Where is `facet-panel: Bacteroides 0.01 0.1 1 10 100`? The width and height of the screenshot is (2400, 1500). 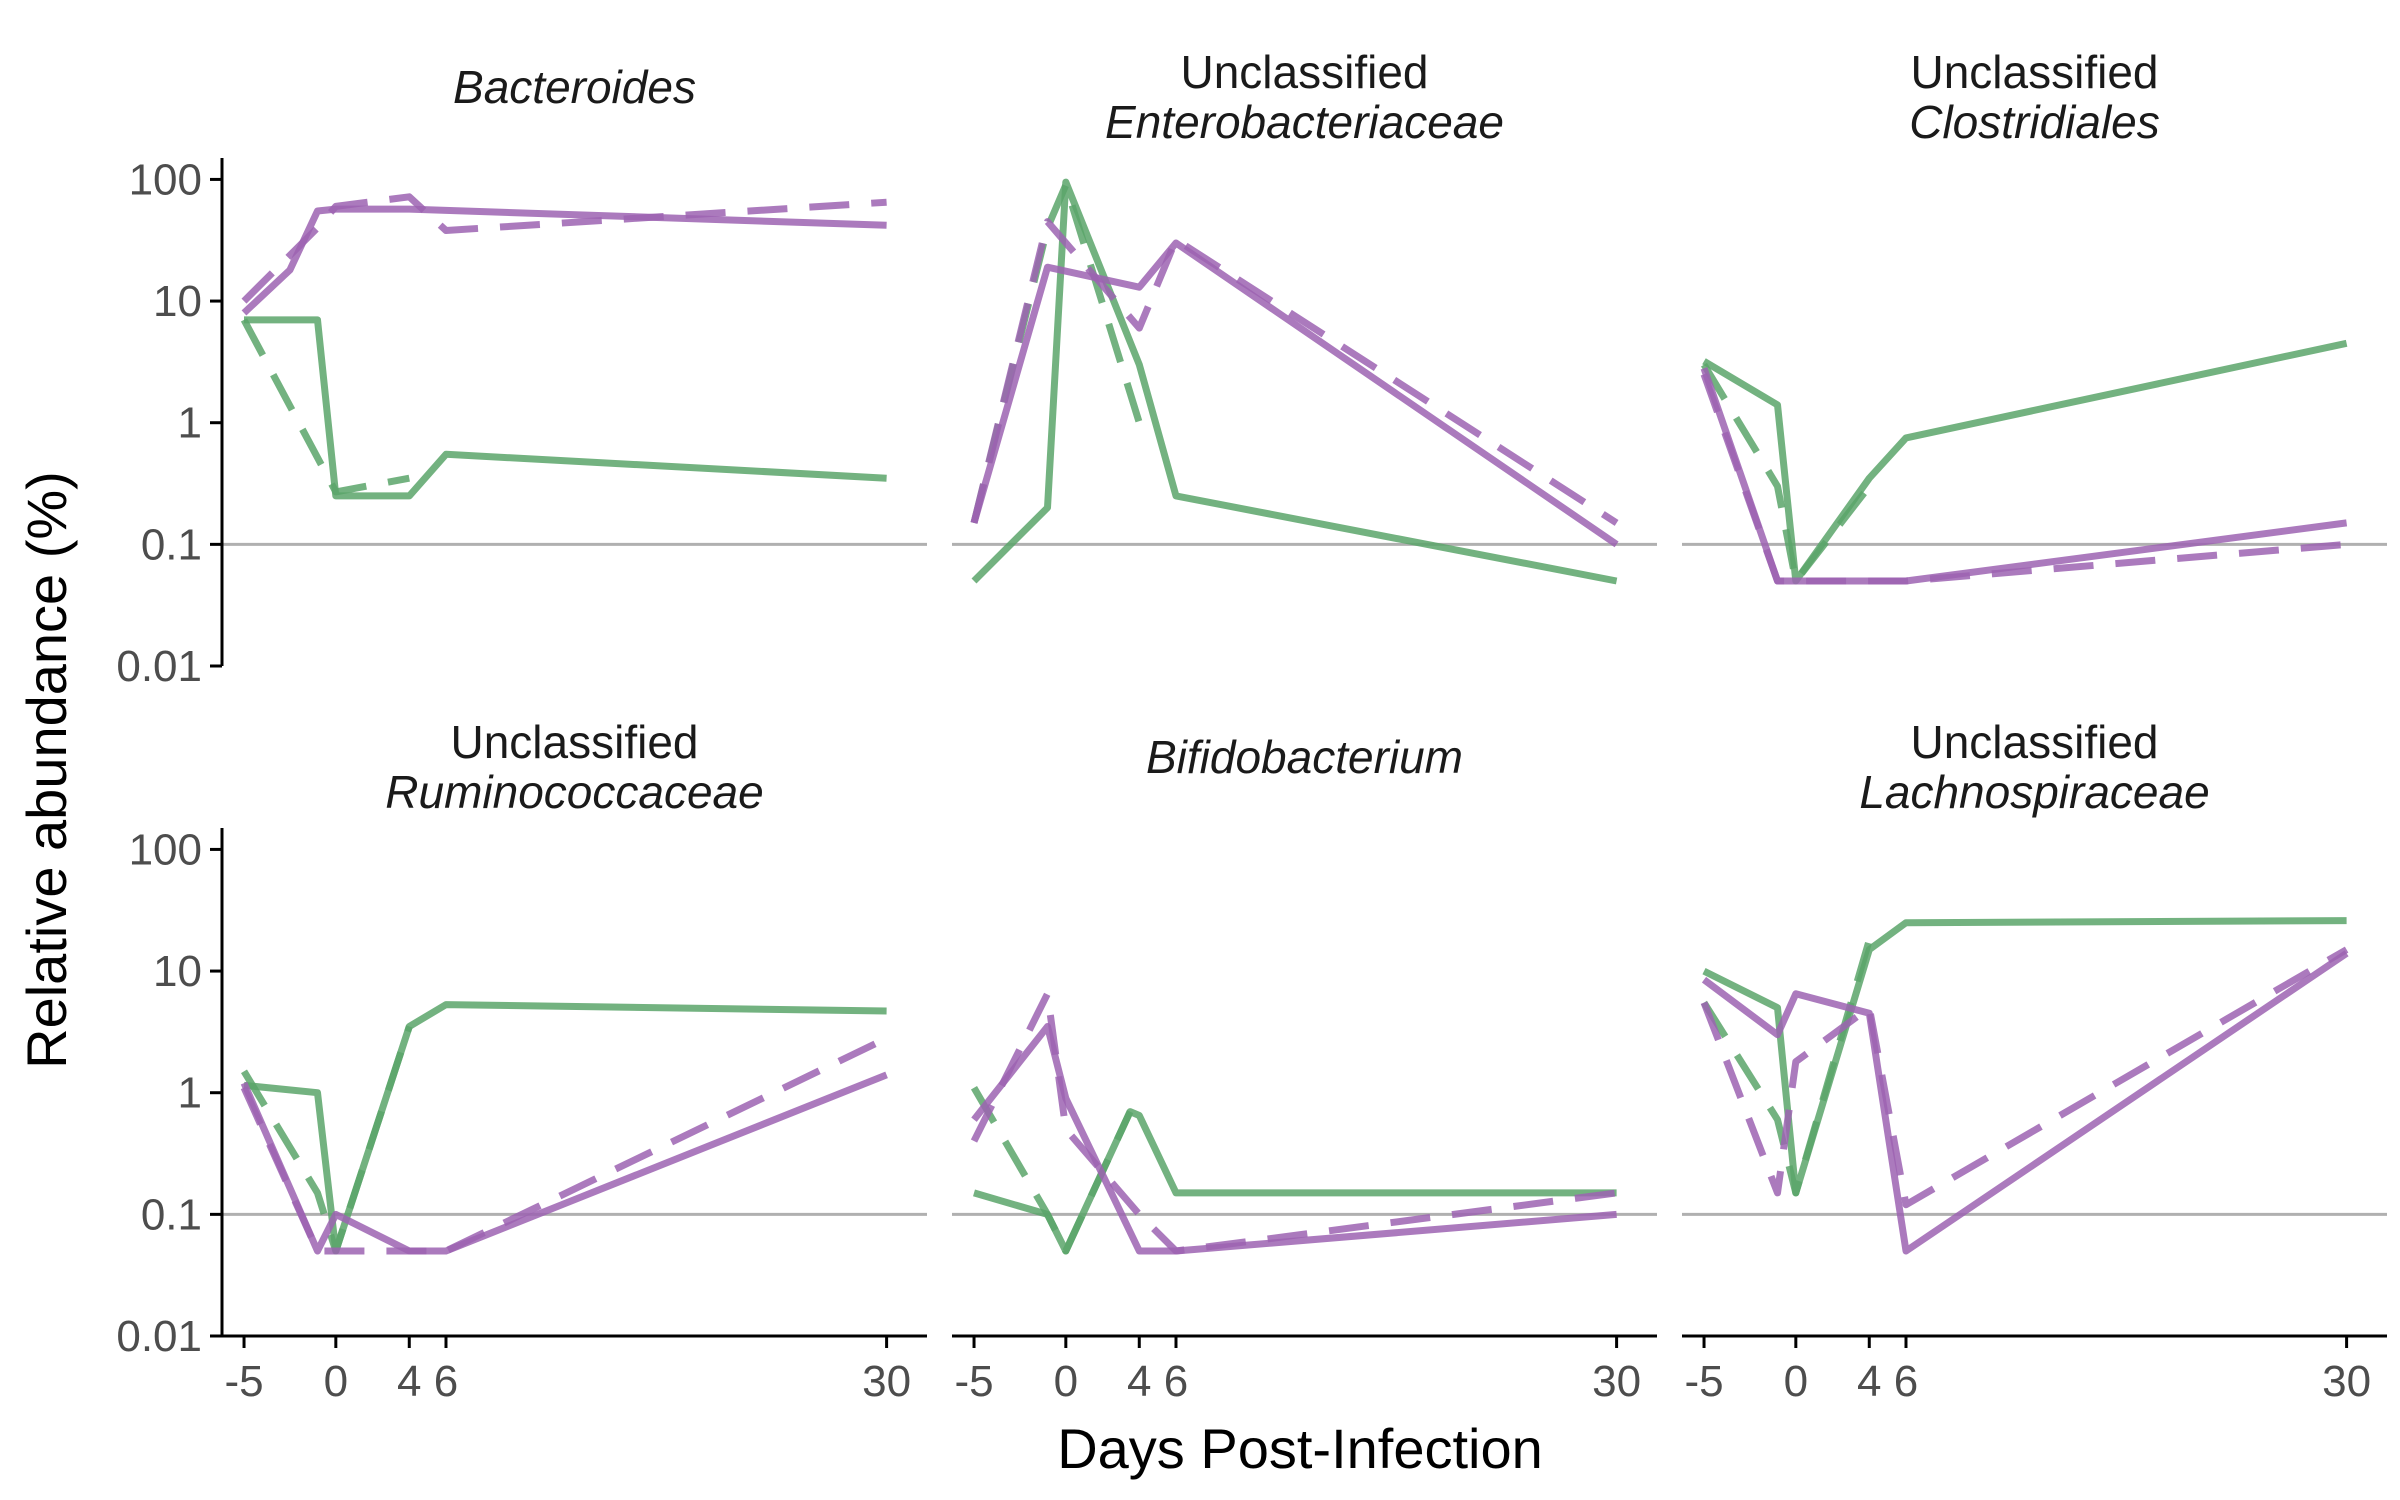 facet-panel: Bacteroides 0.01 0.1 1 10 100 is located at coordinates (521, 376).